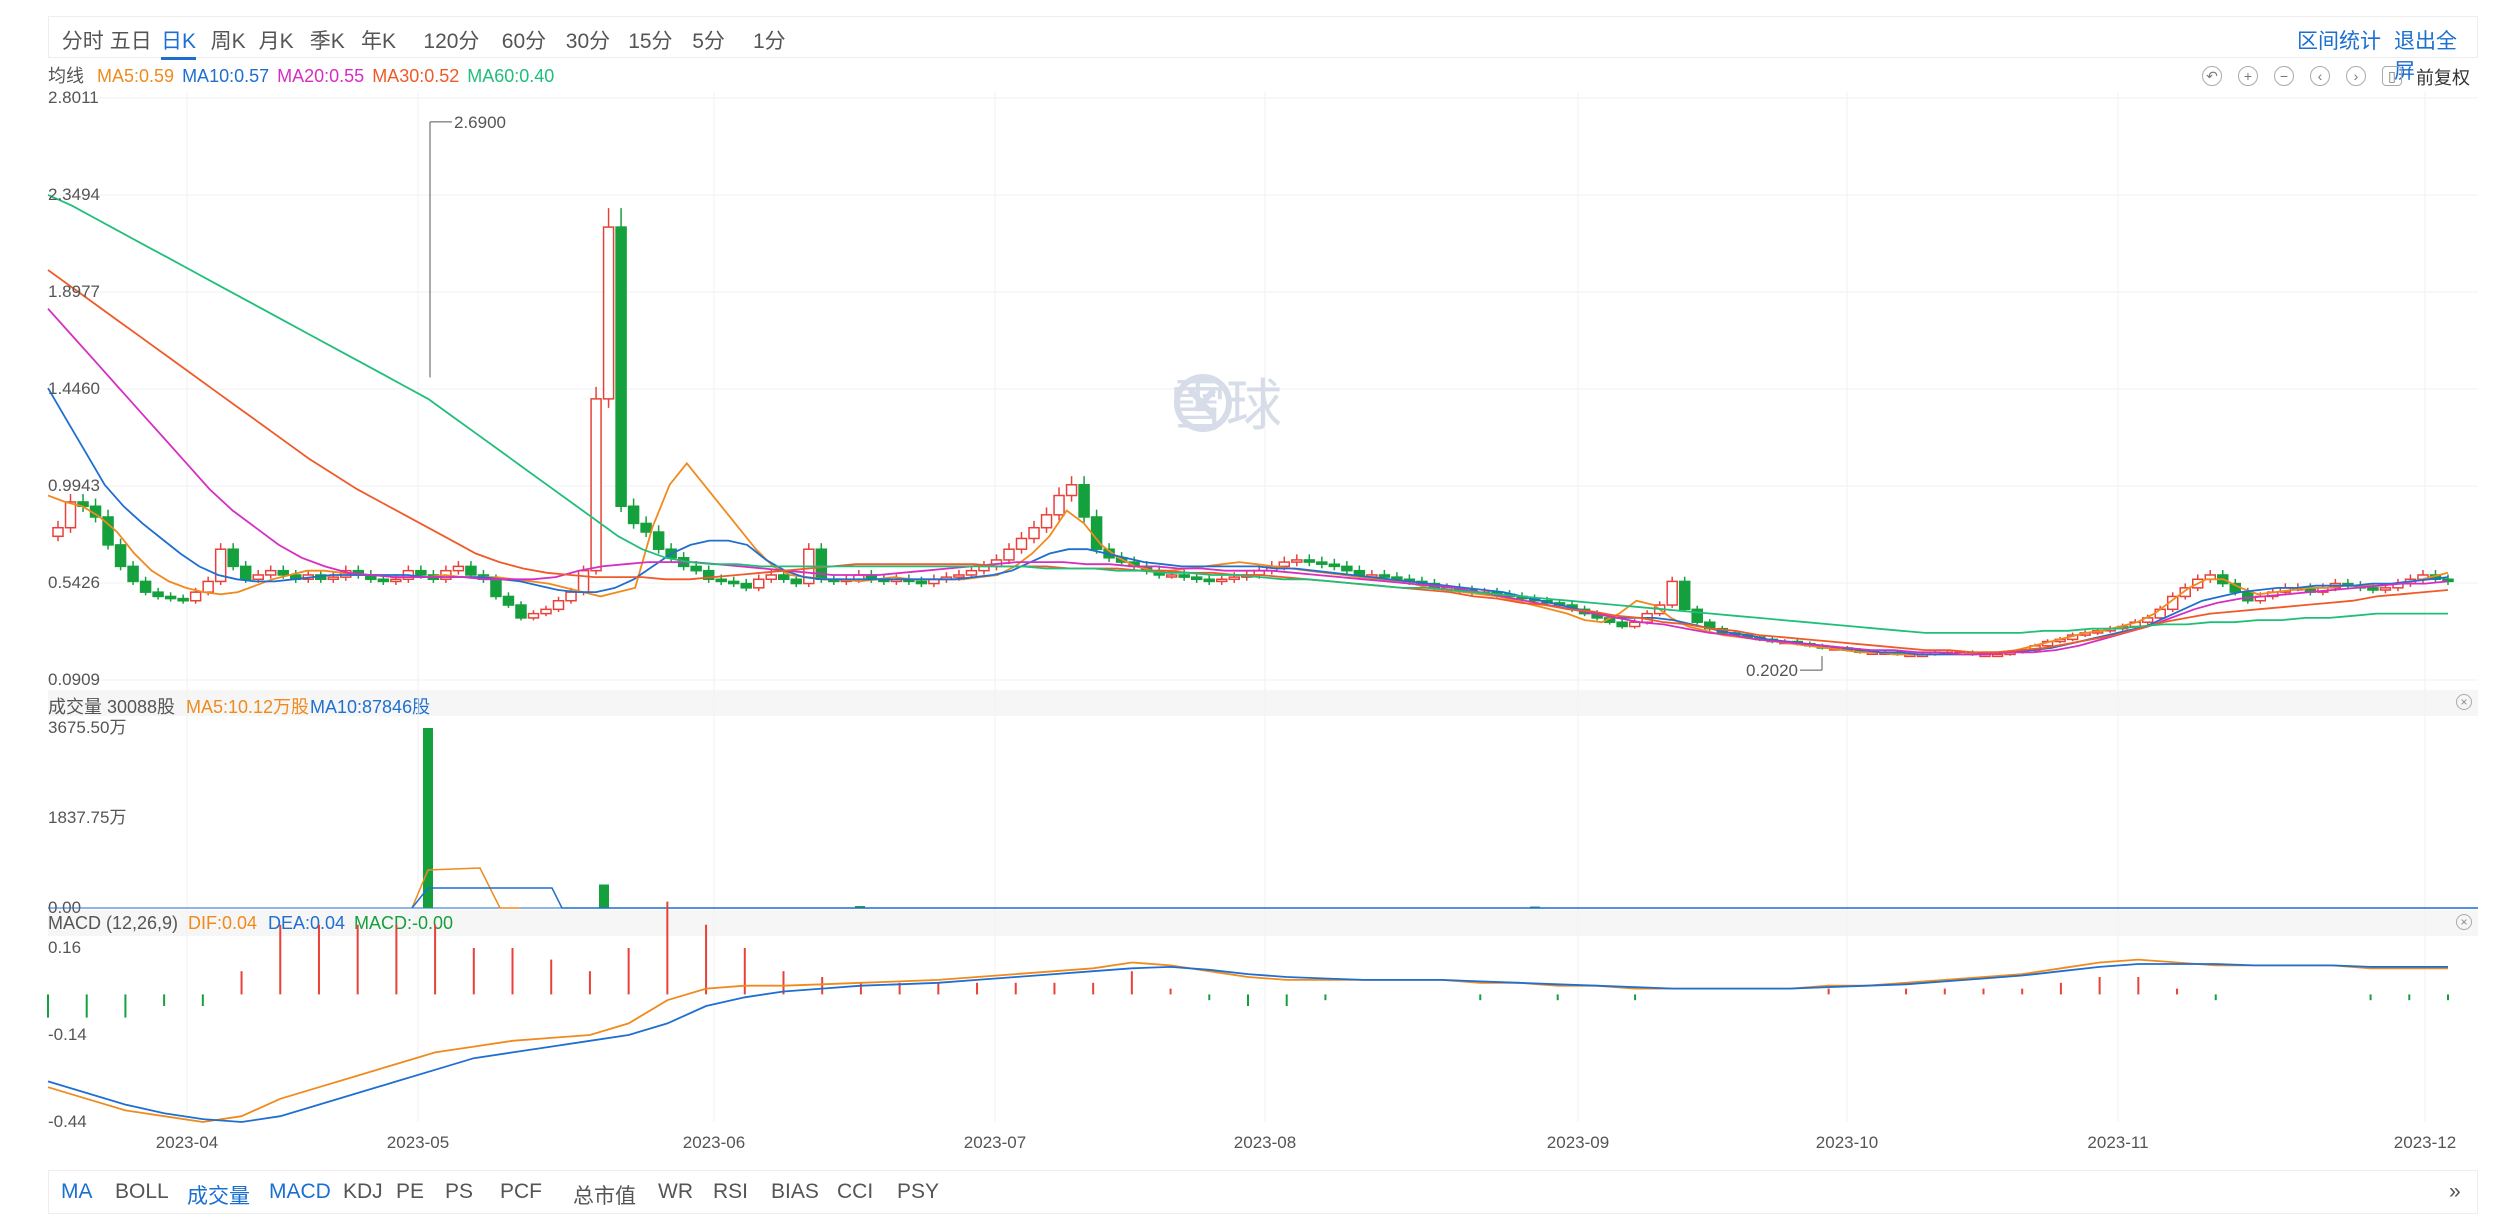 The image size is (2495, 1225). What do you see at coordinates (370, 707) in the screenshot?
I see `volume-ma10: MA10:87846股` at bounding box center [370, 707].